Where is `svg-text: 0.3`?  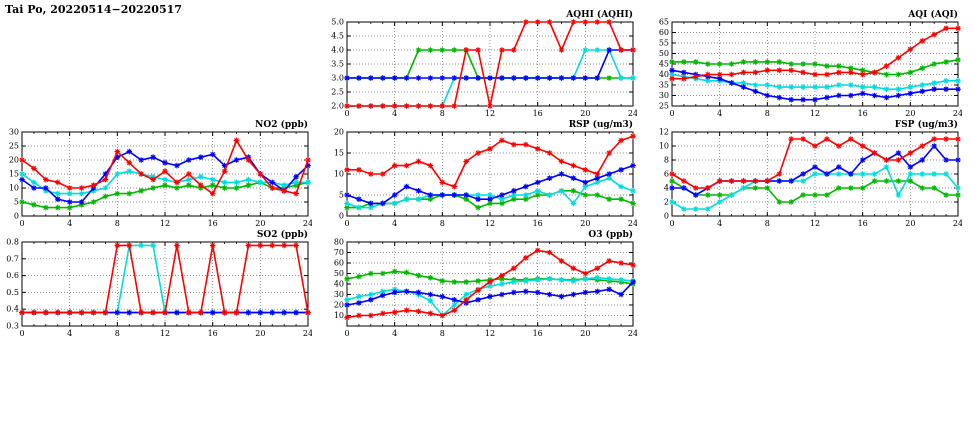
svg-text: 0.3 is located at coordinates (12, 326).